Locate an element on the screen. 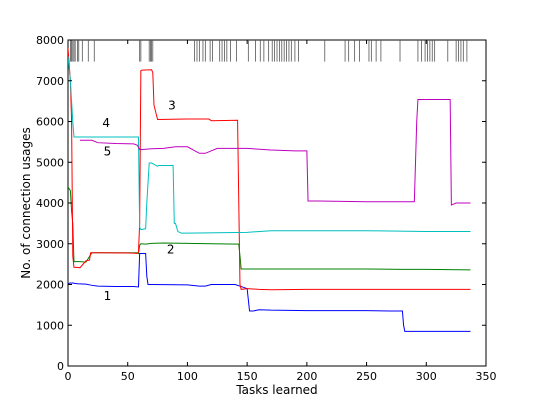  series-annotation-4: 4 is located at coordinates (106, 123).